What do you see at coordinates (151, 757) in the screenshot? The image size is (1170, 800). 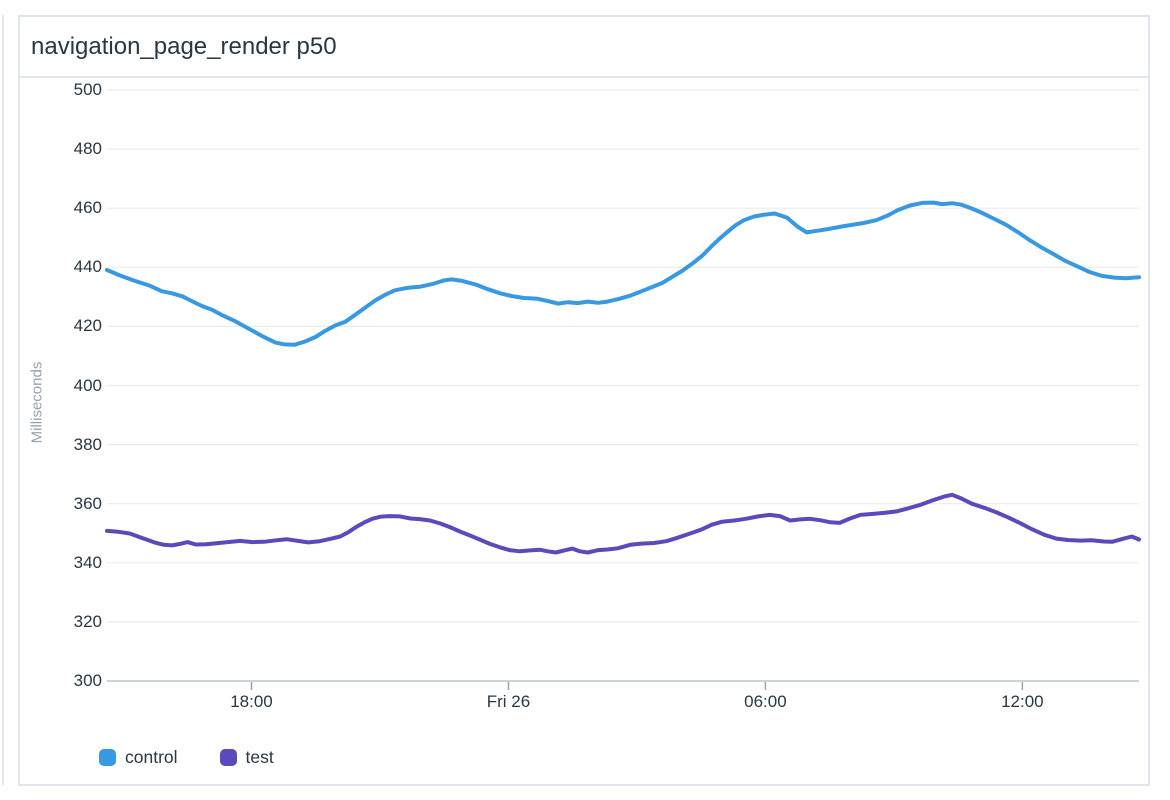 I see `legend-label: control` at bounding box center [151, 757].